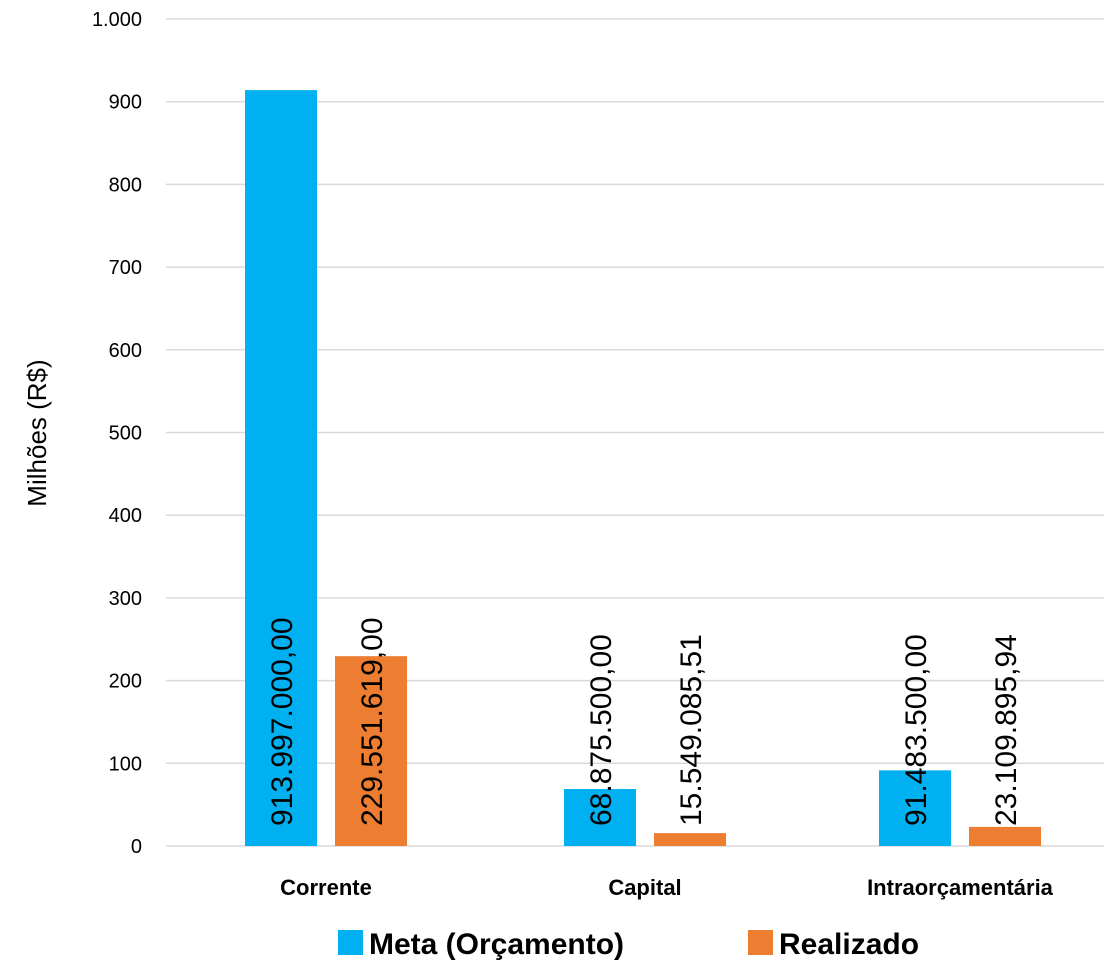  I want to click on data-label: 229.551.619,00, so click(372, 721).